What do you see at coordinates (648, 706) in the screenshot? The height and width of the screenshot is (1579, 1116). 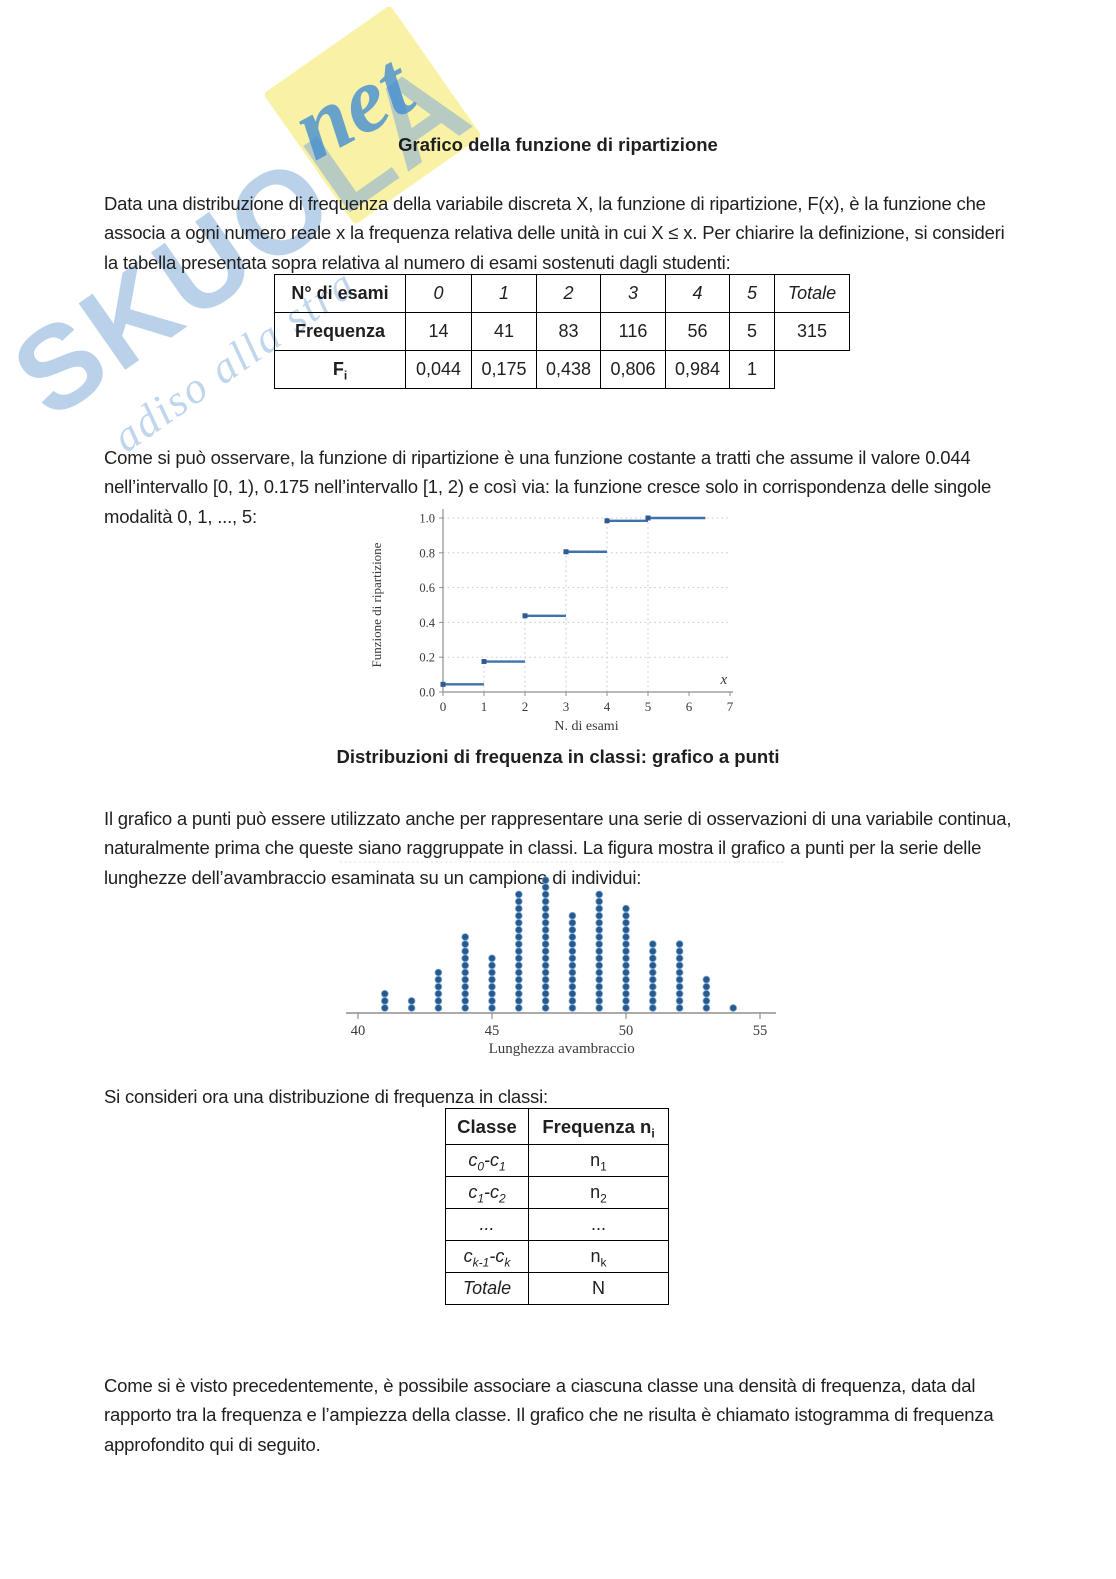 I see `svg-text: 5` at bounding box center [648, 706].